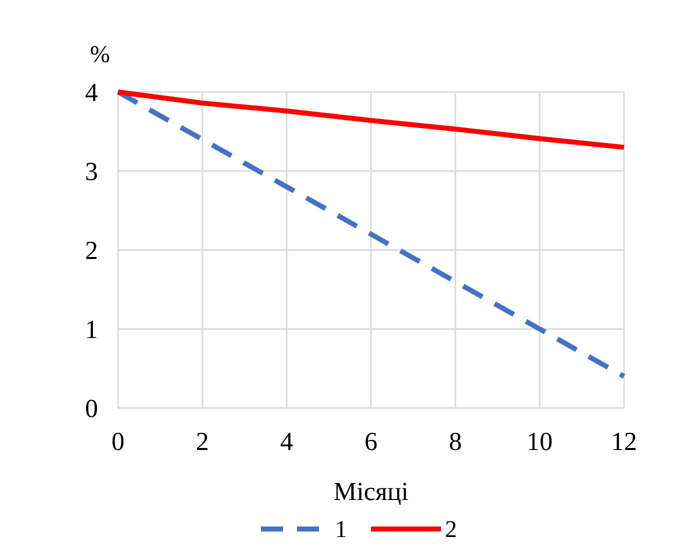  Describe the element at coordinates (455, 441) in the screenshot. I see `x-tick-label: 8` at that location.